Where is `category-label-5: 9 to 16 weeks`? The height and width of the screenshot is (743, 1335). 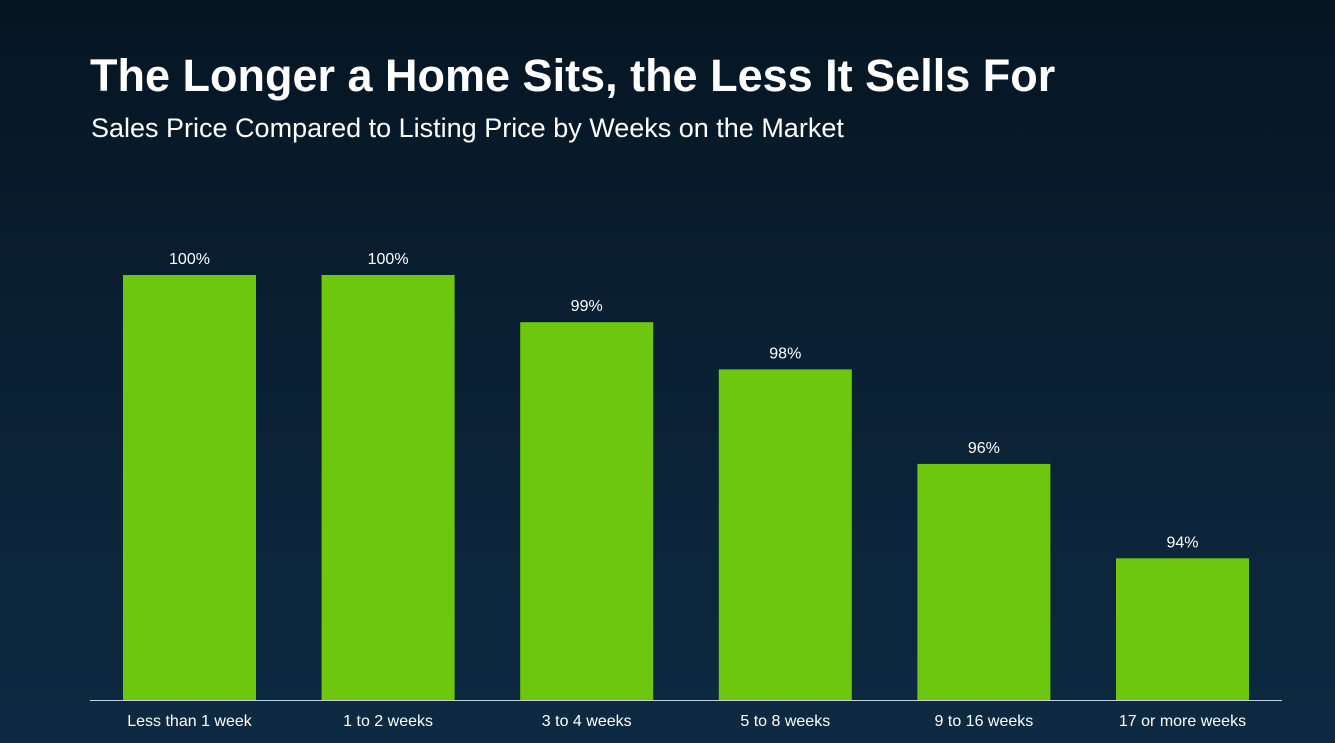
category-label-5: 9 to 16 weeks is located at coordinates (984, 721).